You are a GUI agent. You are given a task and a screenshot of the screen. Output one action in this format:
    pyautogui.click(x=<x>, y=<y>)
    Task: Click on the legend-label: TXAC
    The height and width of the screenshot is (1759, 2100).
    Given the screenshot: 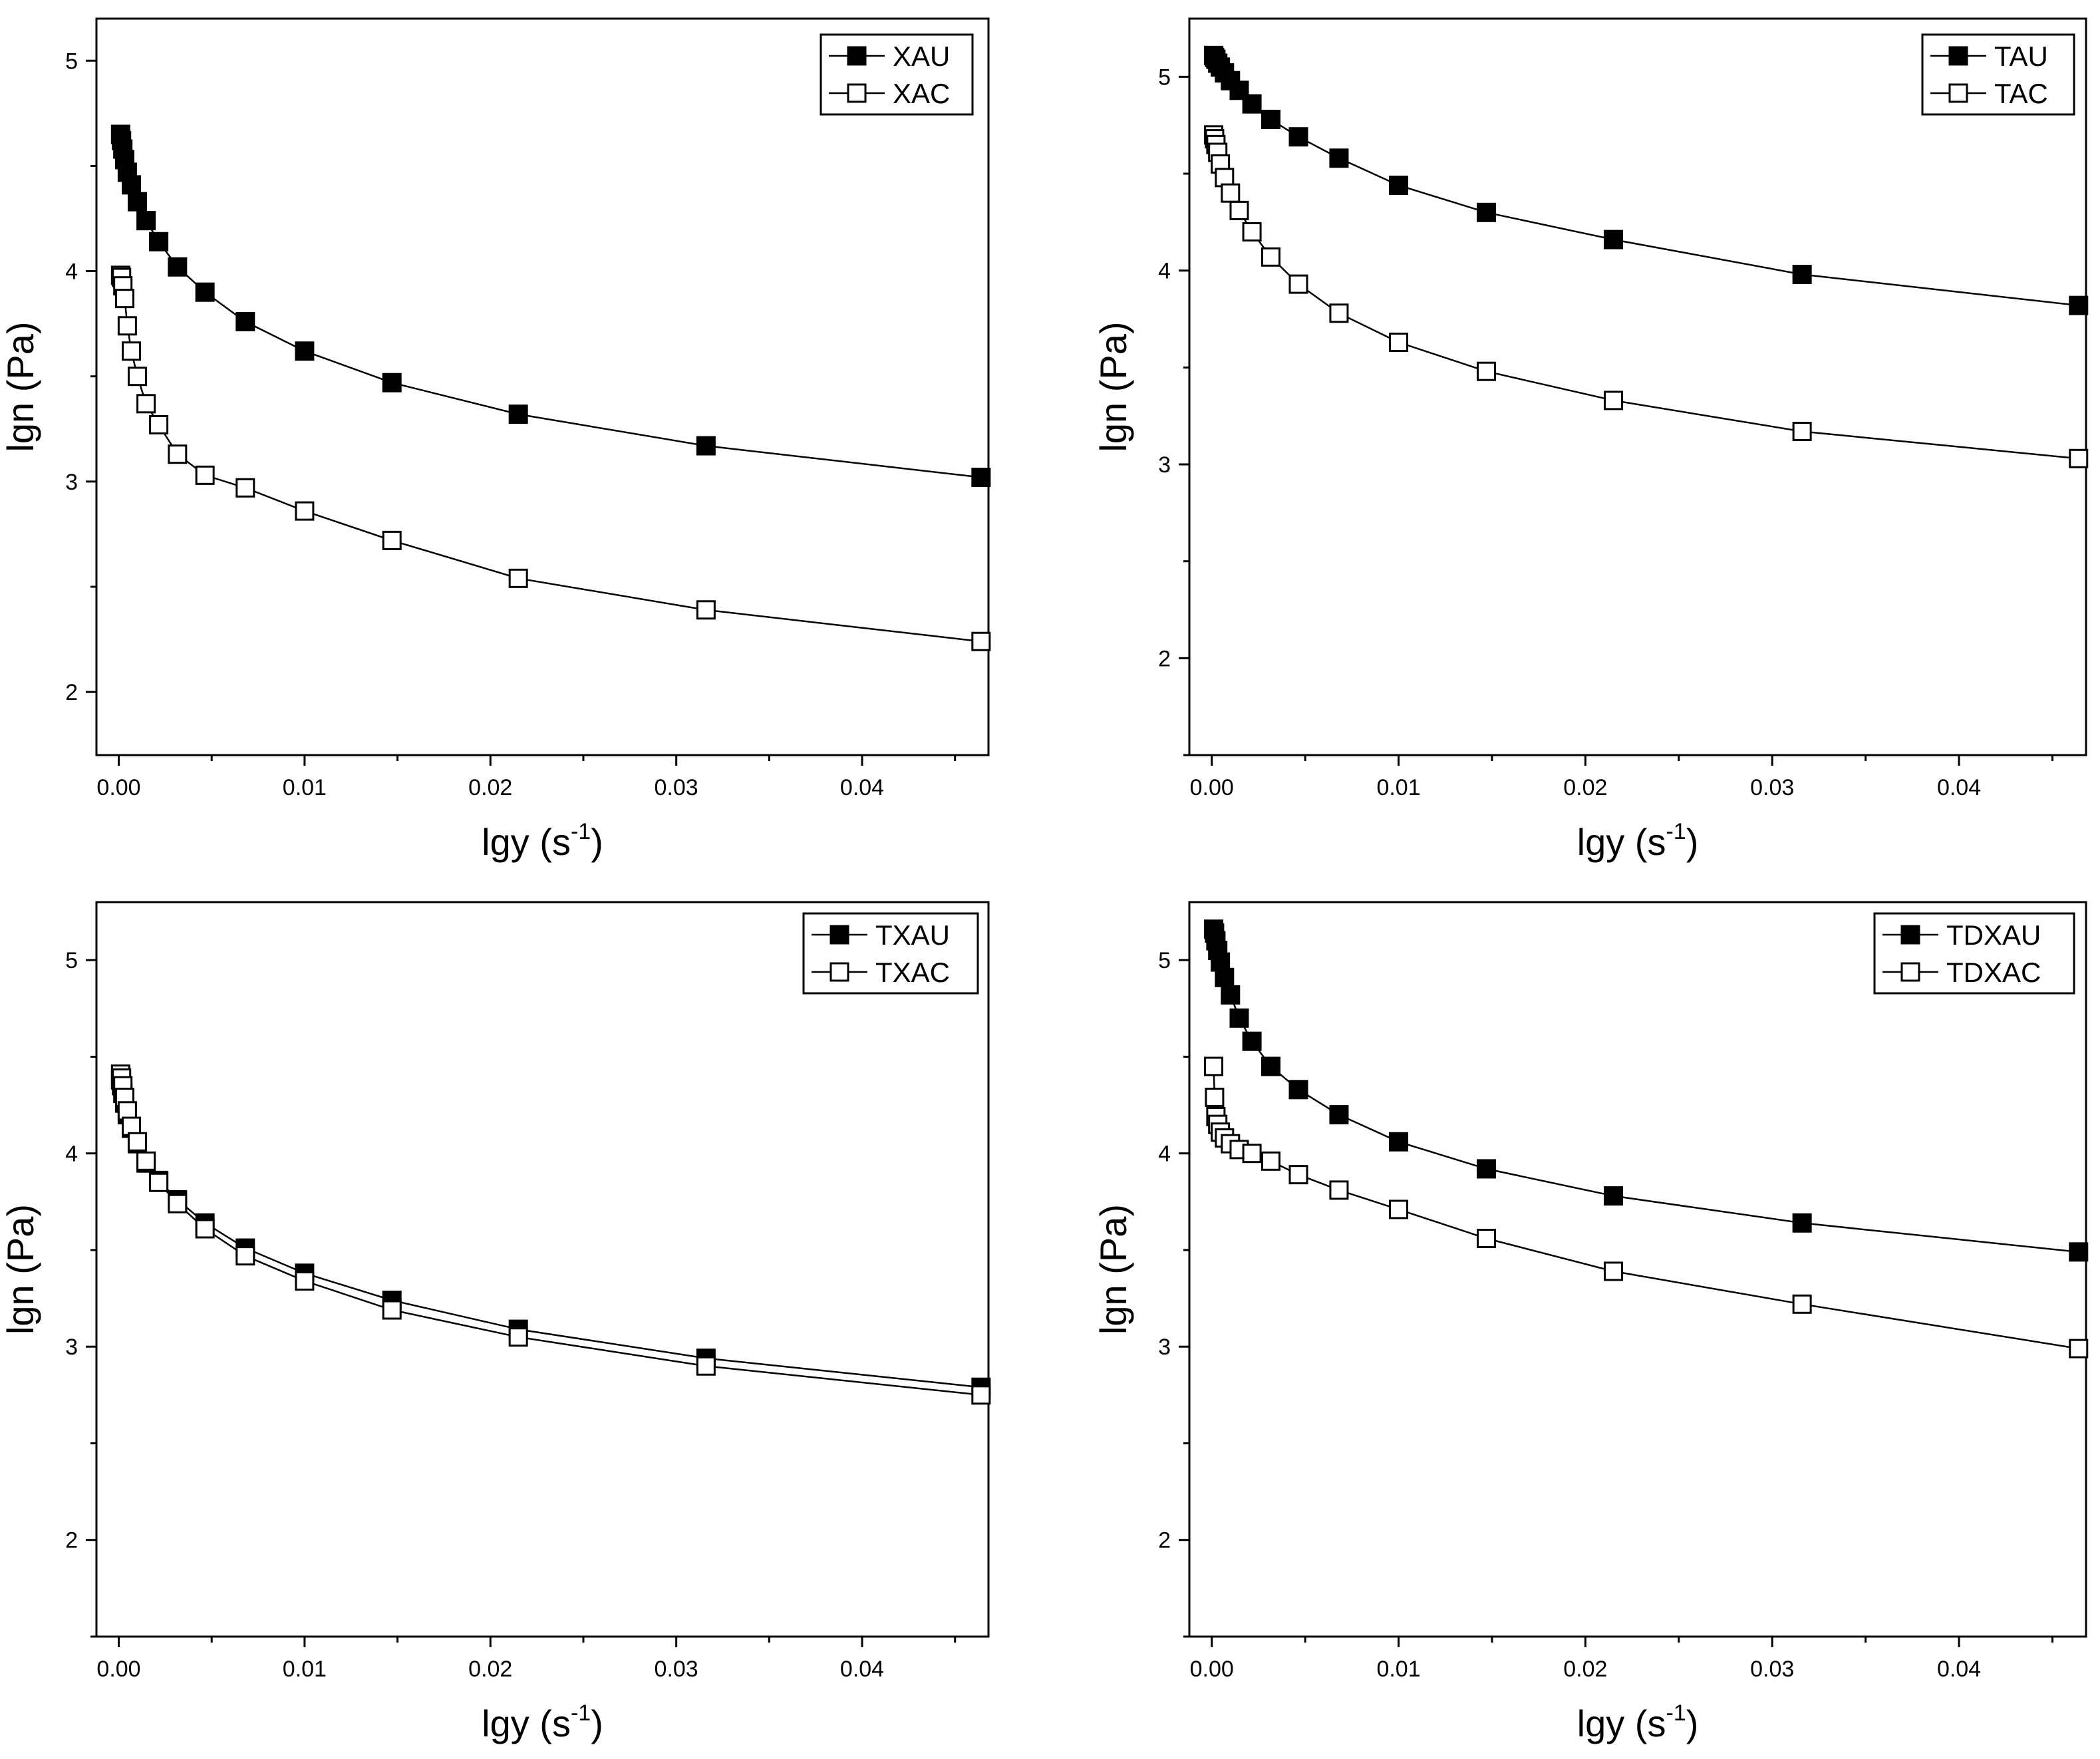 What is the action you would take?
    pyautogui.click(x=912, y=972)
    